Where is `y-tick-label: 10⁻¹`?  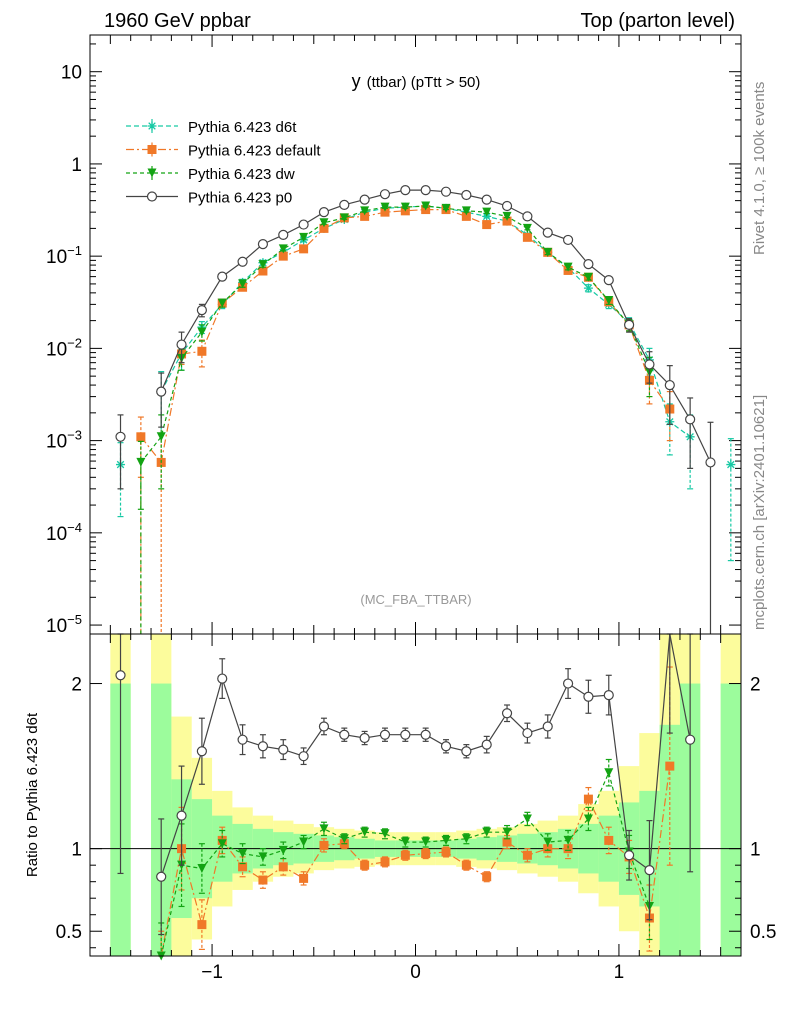
y-tick-label: 10⁻¹ is located at coordinates (64, 255).